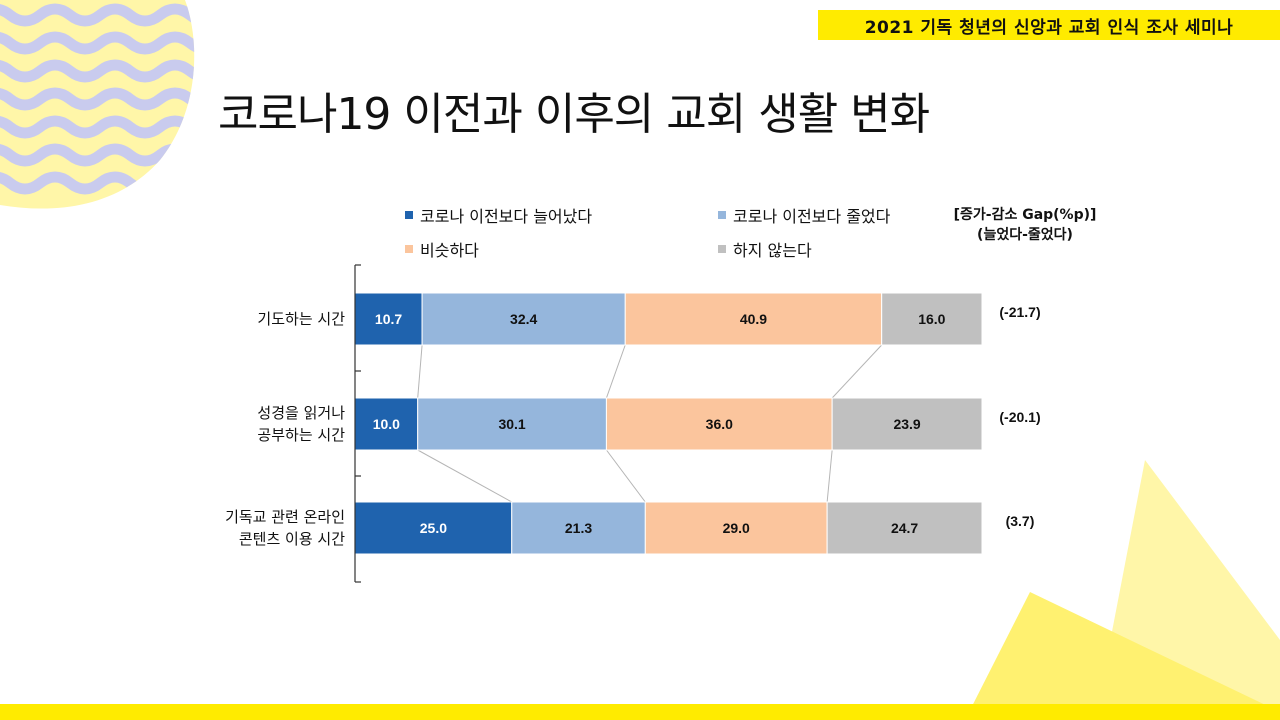 This screenshot has width=1280, height=720. What do you see at coordinates (772, 250) in the screenshot?
I see `legend-label-none: 하지 않는다` at bounding box center [772, 250].